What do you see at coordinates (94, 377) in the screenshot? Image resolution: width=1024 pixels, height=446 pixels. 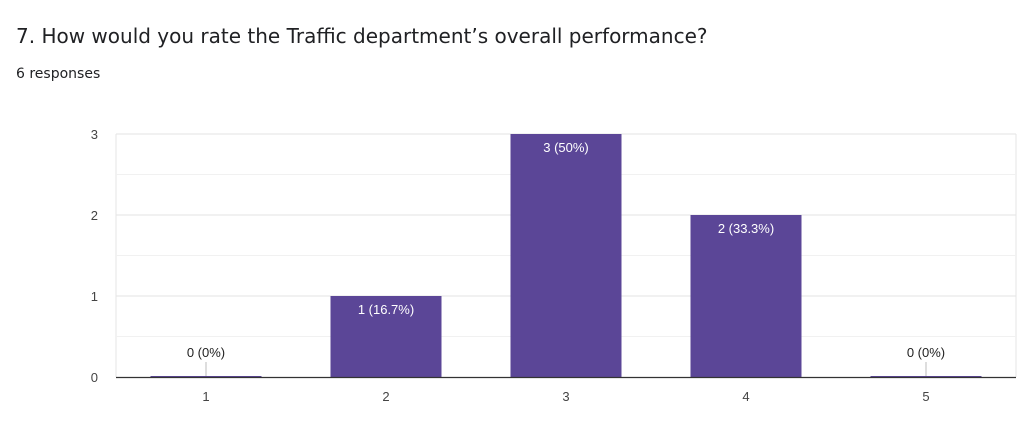 I see `y-tick-label: 0` at bounding box center [94, 377].